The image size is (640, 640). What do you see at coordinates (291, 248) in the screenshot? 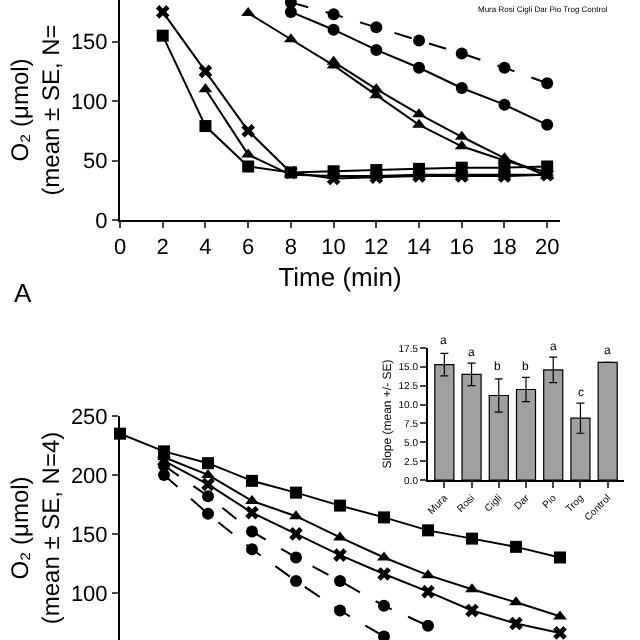
I see `x-tick-label: 8` at bounding box center [291, 248].